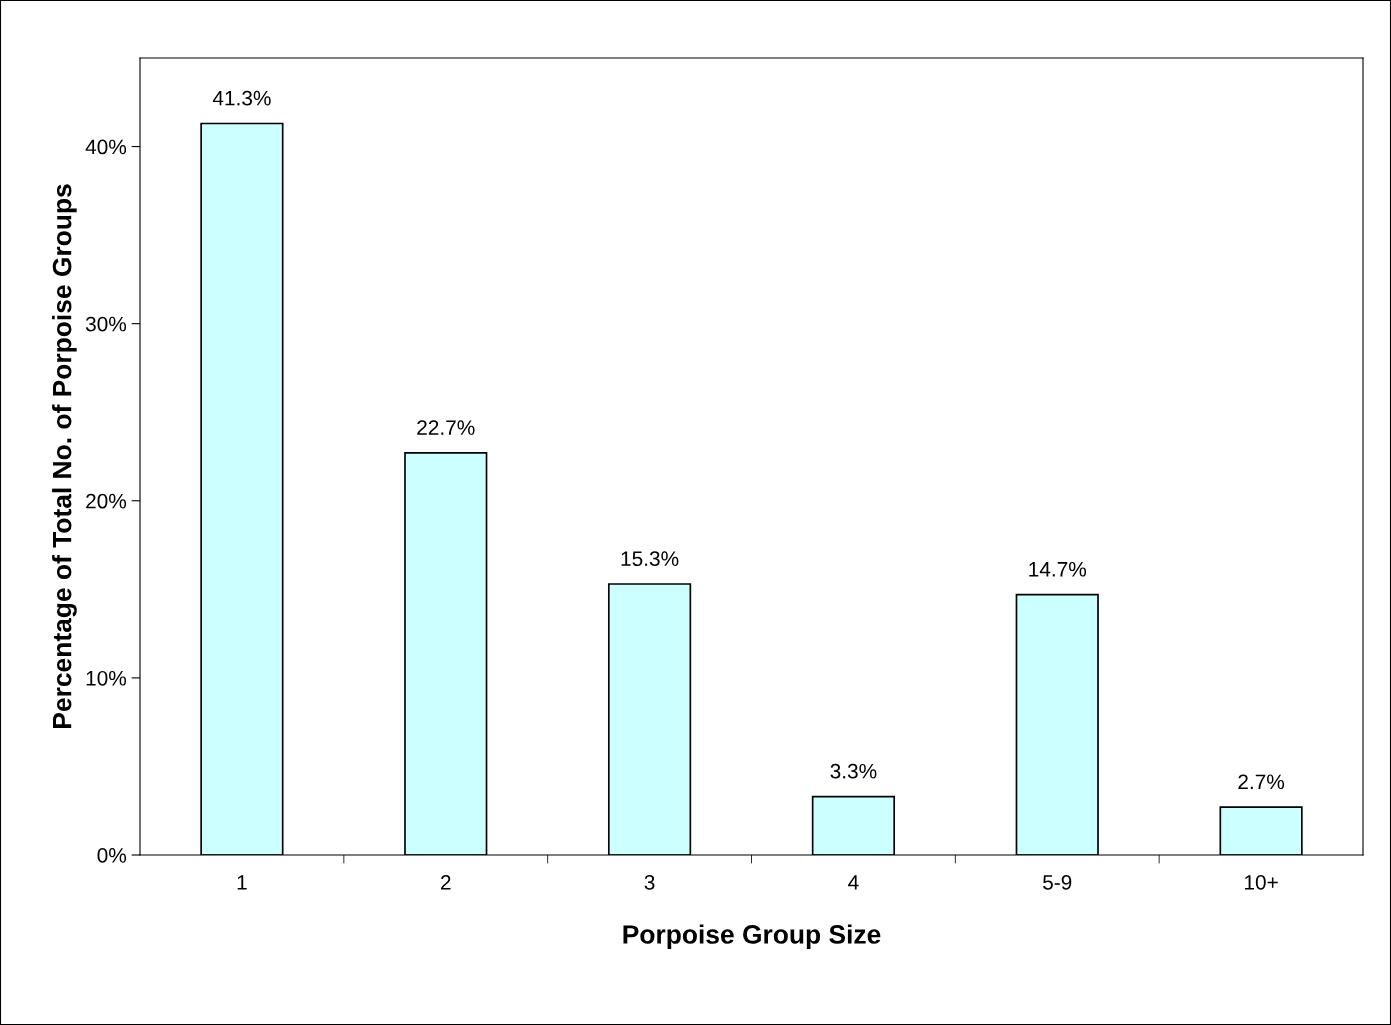 This screenshot has width=1391, height=1025. I want to click on data-label: 15.3%, so click(650, 559).